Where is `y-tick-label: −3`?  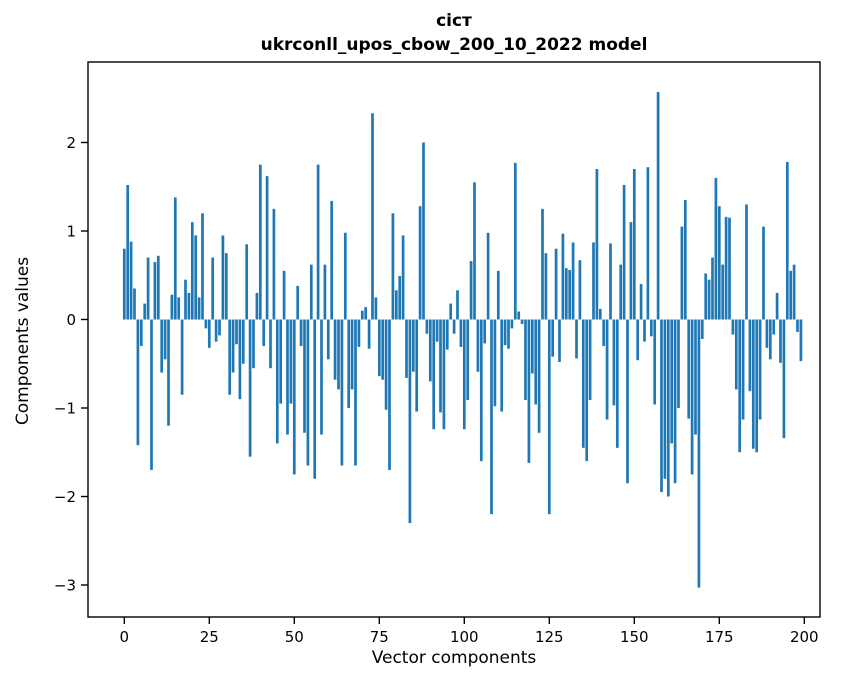
y-tick-label: −3 is located at coordinates (65, 586).